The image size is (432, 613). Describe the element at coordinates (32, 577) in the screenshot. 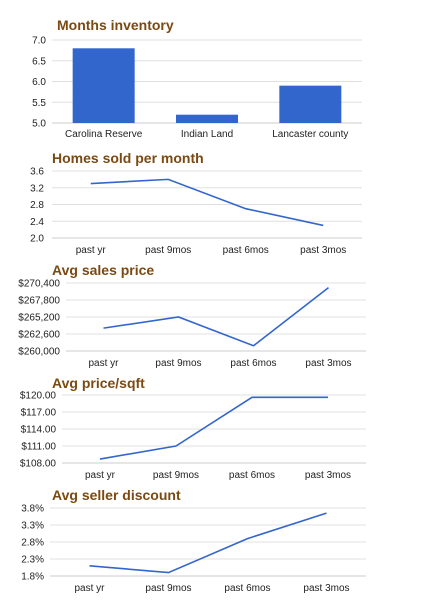

I see `y-tick-label: 1.8%` at that location.